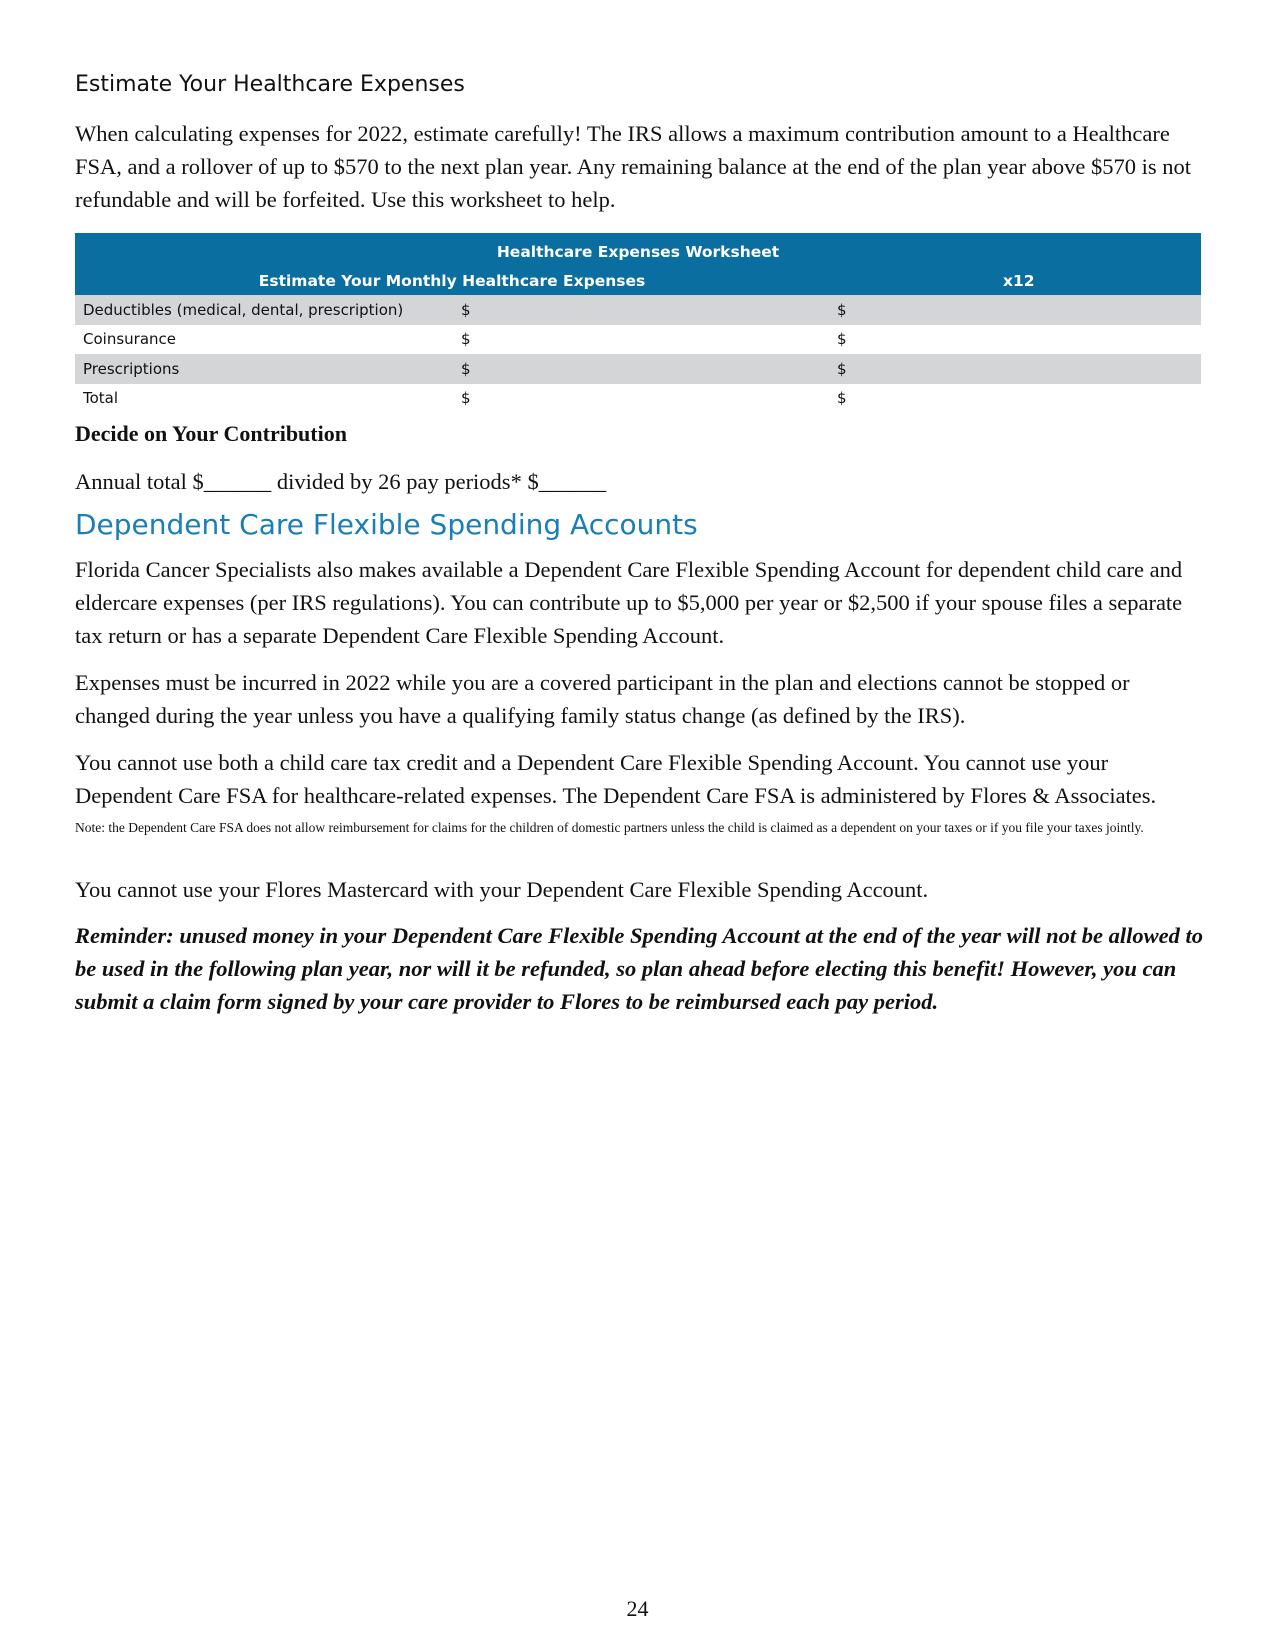 Image resolution: width=1275 pixels, height=1651 pixels. What do you see at coordinates (637, 1608) in the screenshot?
I see `page-number: 24` at bounding box center [637, 1608].